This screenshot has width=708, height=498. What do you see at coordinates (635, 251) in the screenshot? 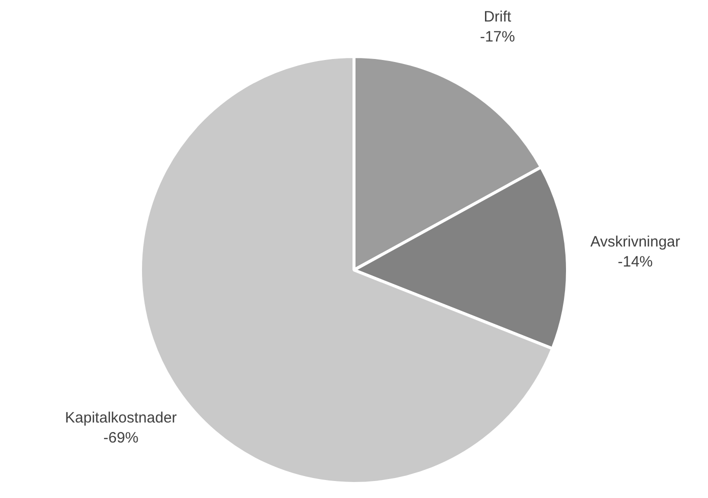
I see `slice-label: Avskrivningar -14%` at bounding box center [635, 251].